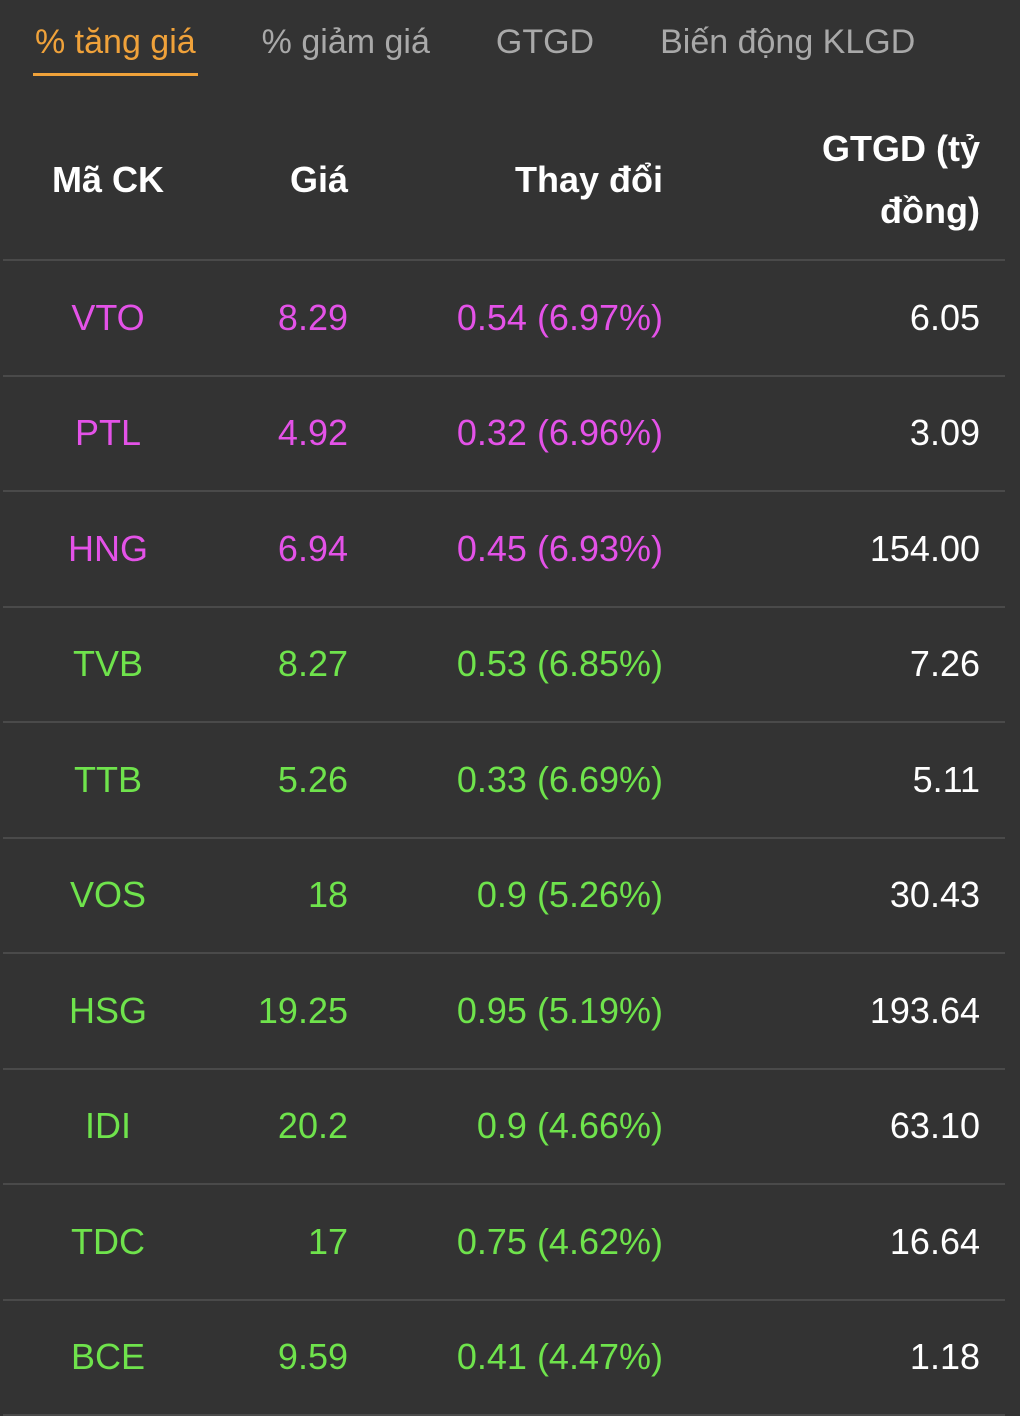 Image resolution: width=1020 pixels, height=1416 pixels. Describe the element at coordinates (821, 433) in the screenshot. I see `table-cell: 3.09` at that location.